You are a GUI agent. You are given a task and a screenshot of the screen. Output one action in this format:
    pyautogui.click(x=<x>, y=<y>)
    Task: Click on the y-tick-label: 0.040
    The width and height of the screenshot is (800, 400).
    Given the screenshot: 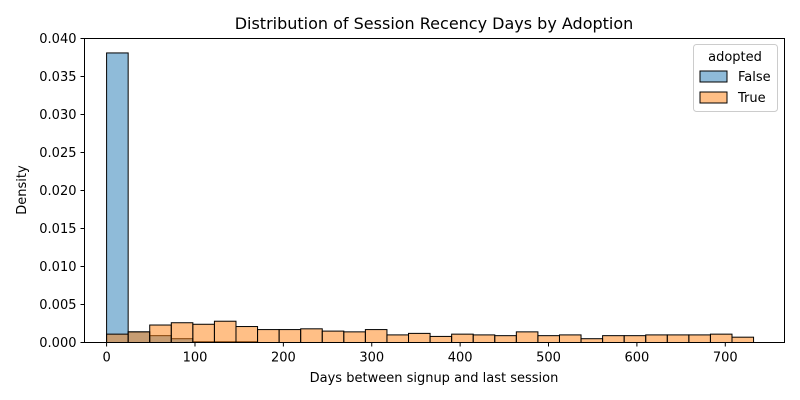 What is the action you would take?
    pyautogui.click(x=57, y=39)
    